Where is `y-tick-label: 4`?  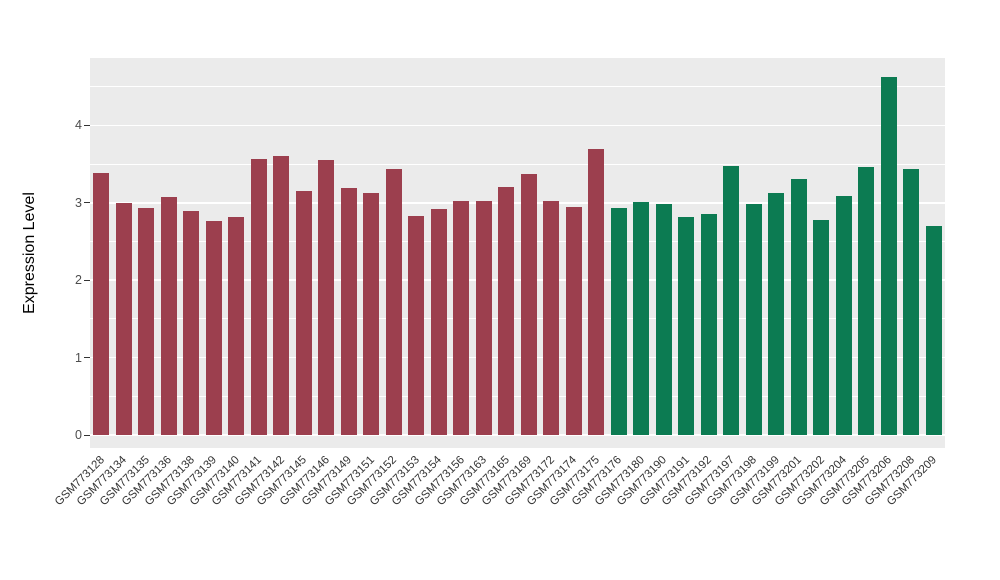
y-tick-label: 4 is located at coordinates (78, 125).